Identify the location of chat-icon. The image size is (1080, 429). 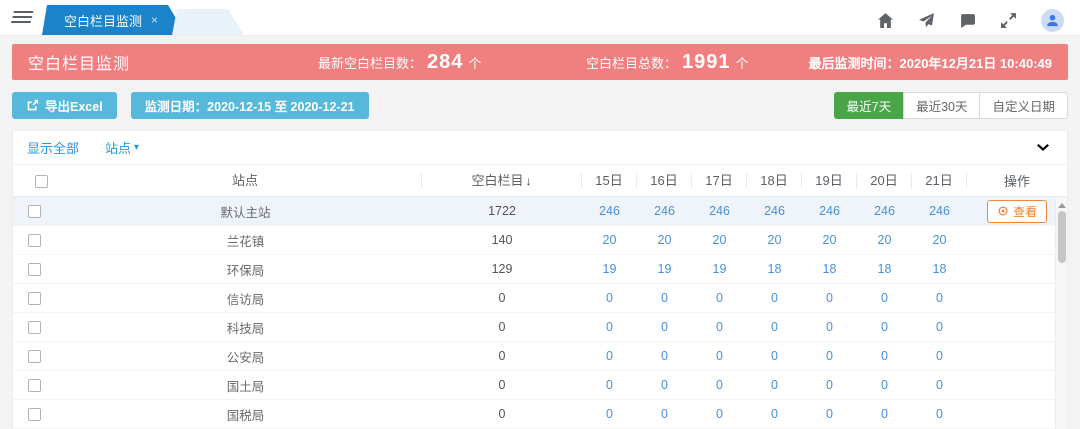
(967, 20).